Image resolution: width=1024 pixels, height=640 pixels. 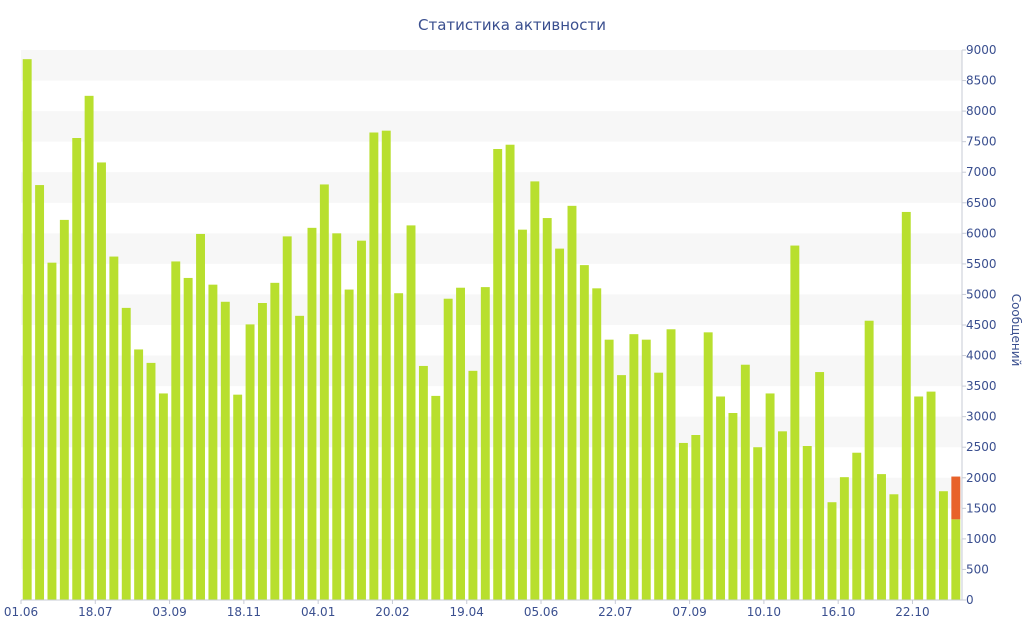 What do you see at coordinates (981, 539) in the screenshot?
I see `y-tick-label: 1000` at bounding box center [981, 539].